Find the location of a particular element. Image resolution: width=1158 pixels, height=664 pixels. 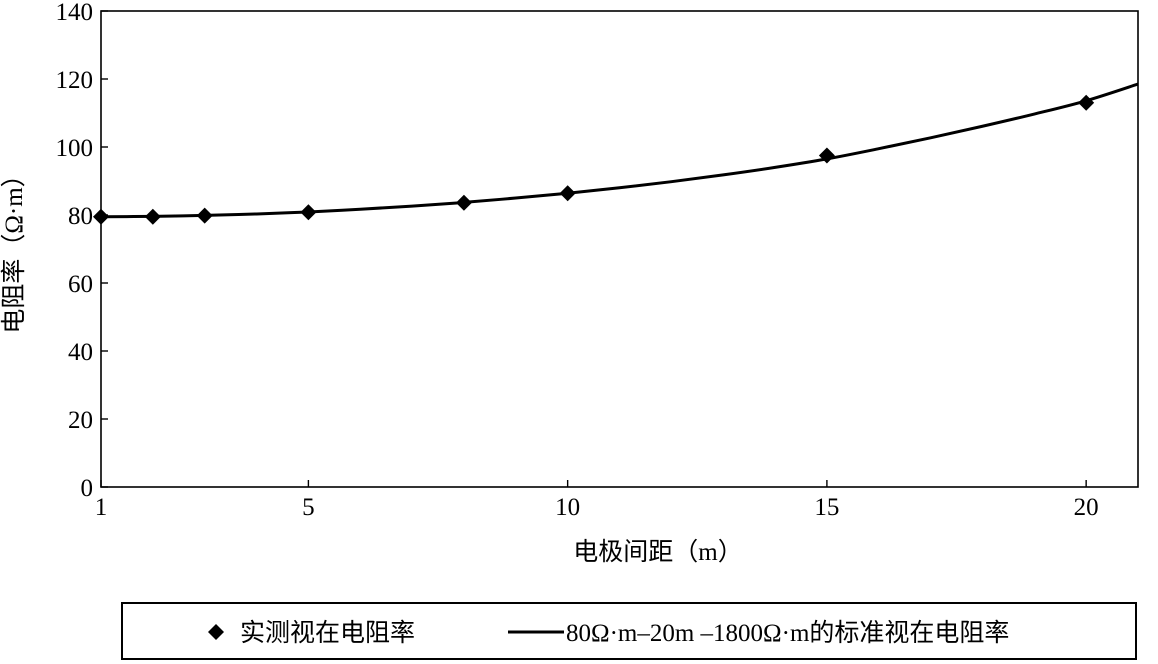

y-tick-label: 0 is located at coordinates (87, 488).